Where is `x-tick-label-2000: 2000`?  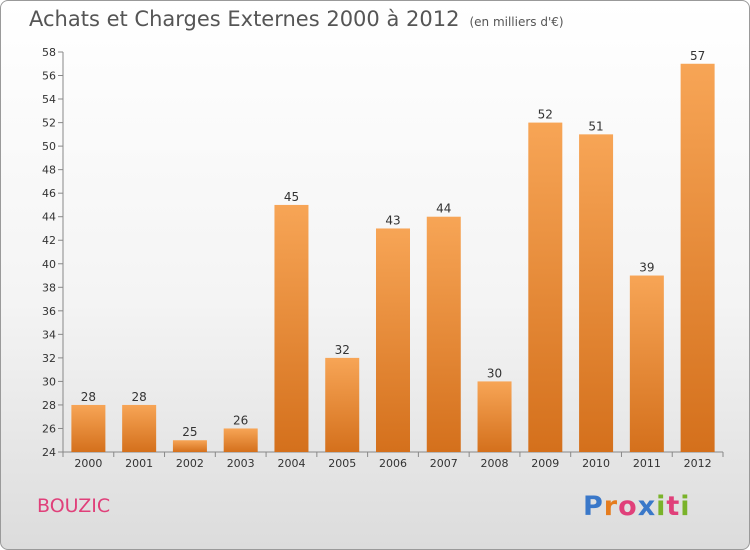
x-tick-label-2000: 2000 is located at coordinates (88, 463).